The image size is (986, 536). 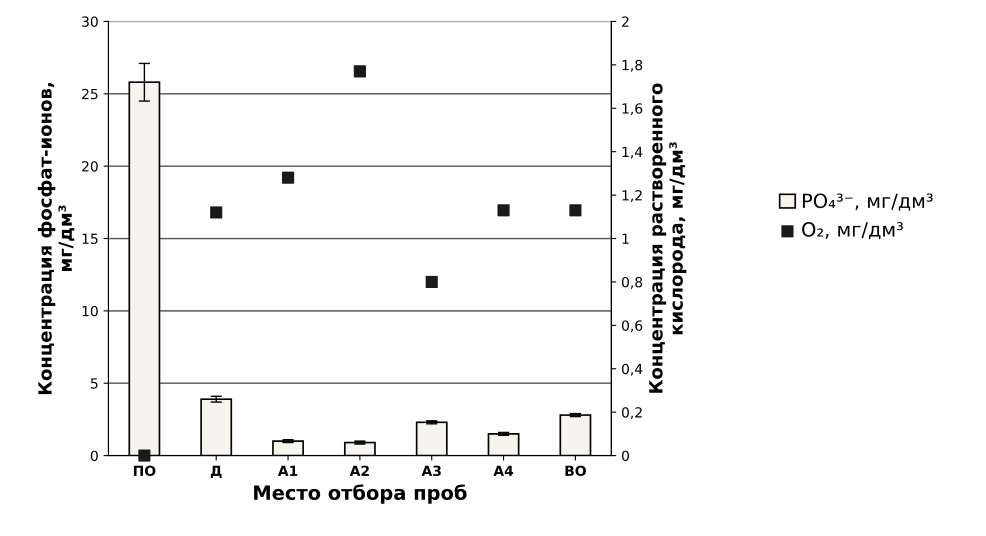 I want to click on y-tick-label: 0, so click(x=94, y=456).